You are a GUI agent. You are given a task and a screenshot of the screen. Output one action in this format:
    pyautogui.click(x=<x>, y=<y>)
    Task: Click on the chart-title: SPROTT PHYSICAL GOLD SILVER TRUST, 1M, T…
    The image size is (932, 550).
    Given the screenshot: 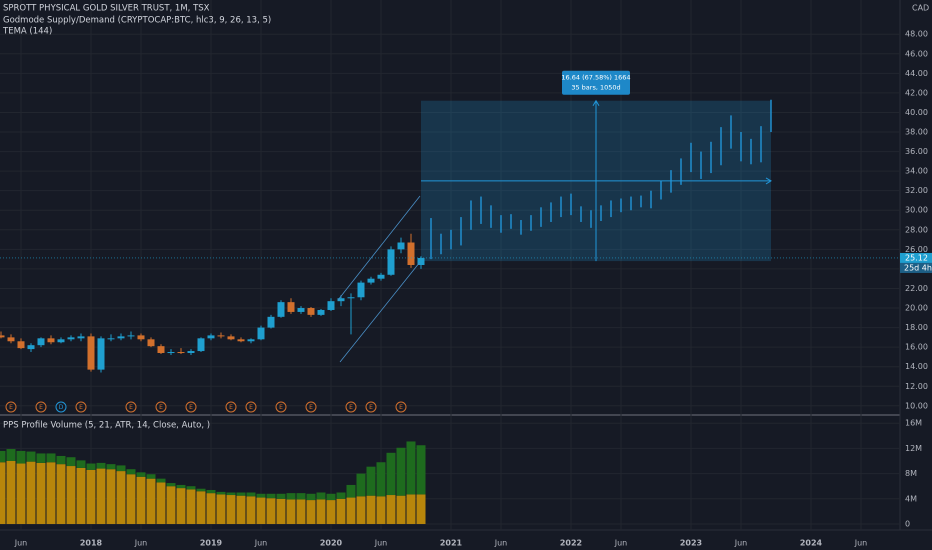 What is the action you would take?
    pyautogui.click(x=106, y=9)
    